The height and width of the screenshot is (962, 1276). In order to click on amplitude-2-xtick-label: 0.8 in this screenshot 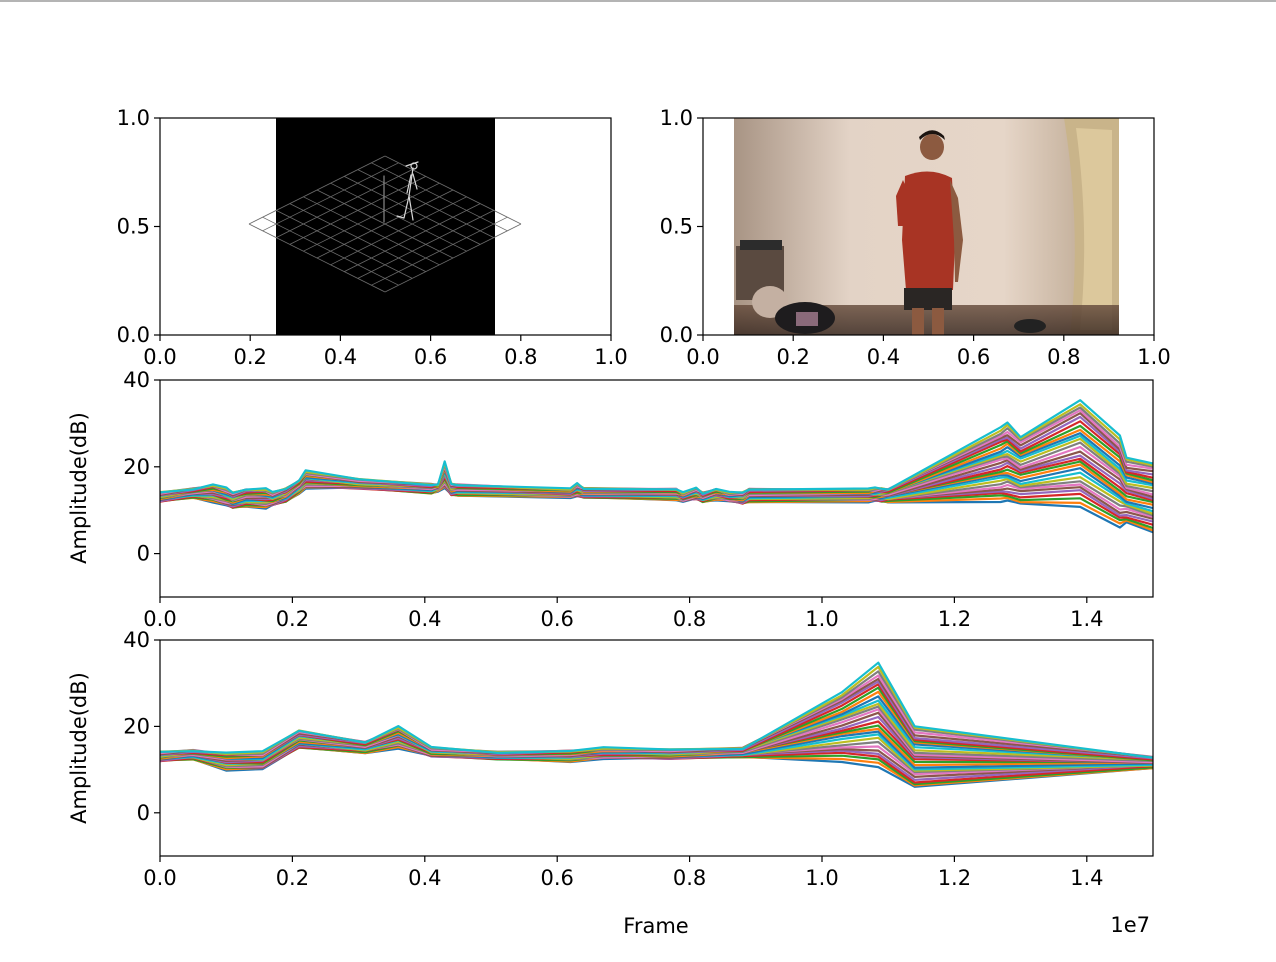, I will do `click(689, 878)`.